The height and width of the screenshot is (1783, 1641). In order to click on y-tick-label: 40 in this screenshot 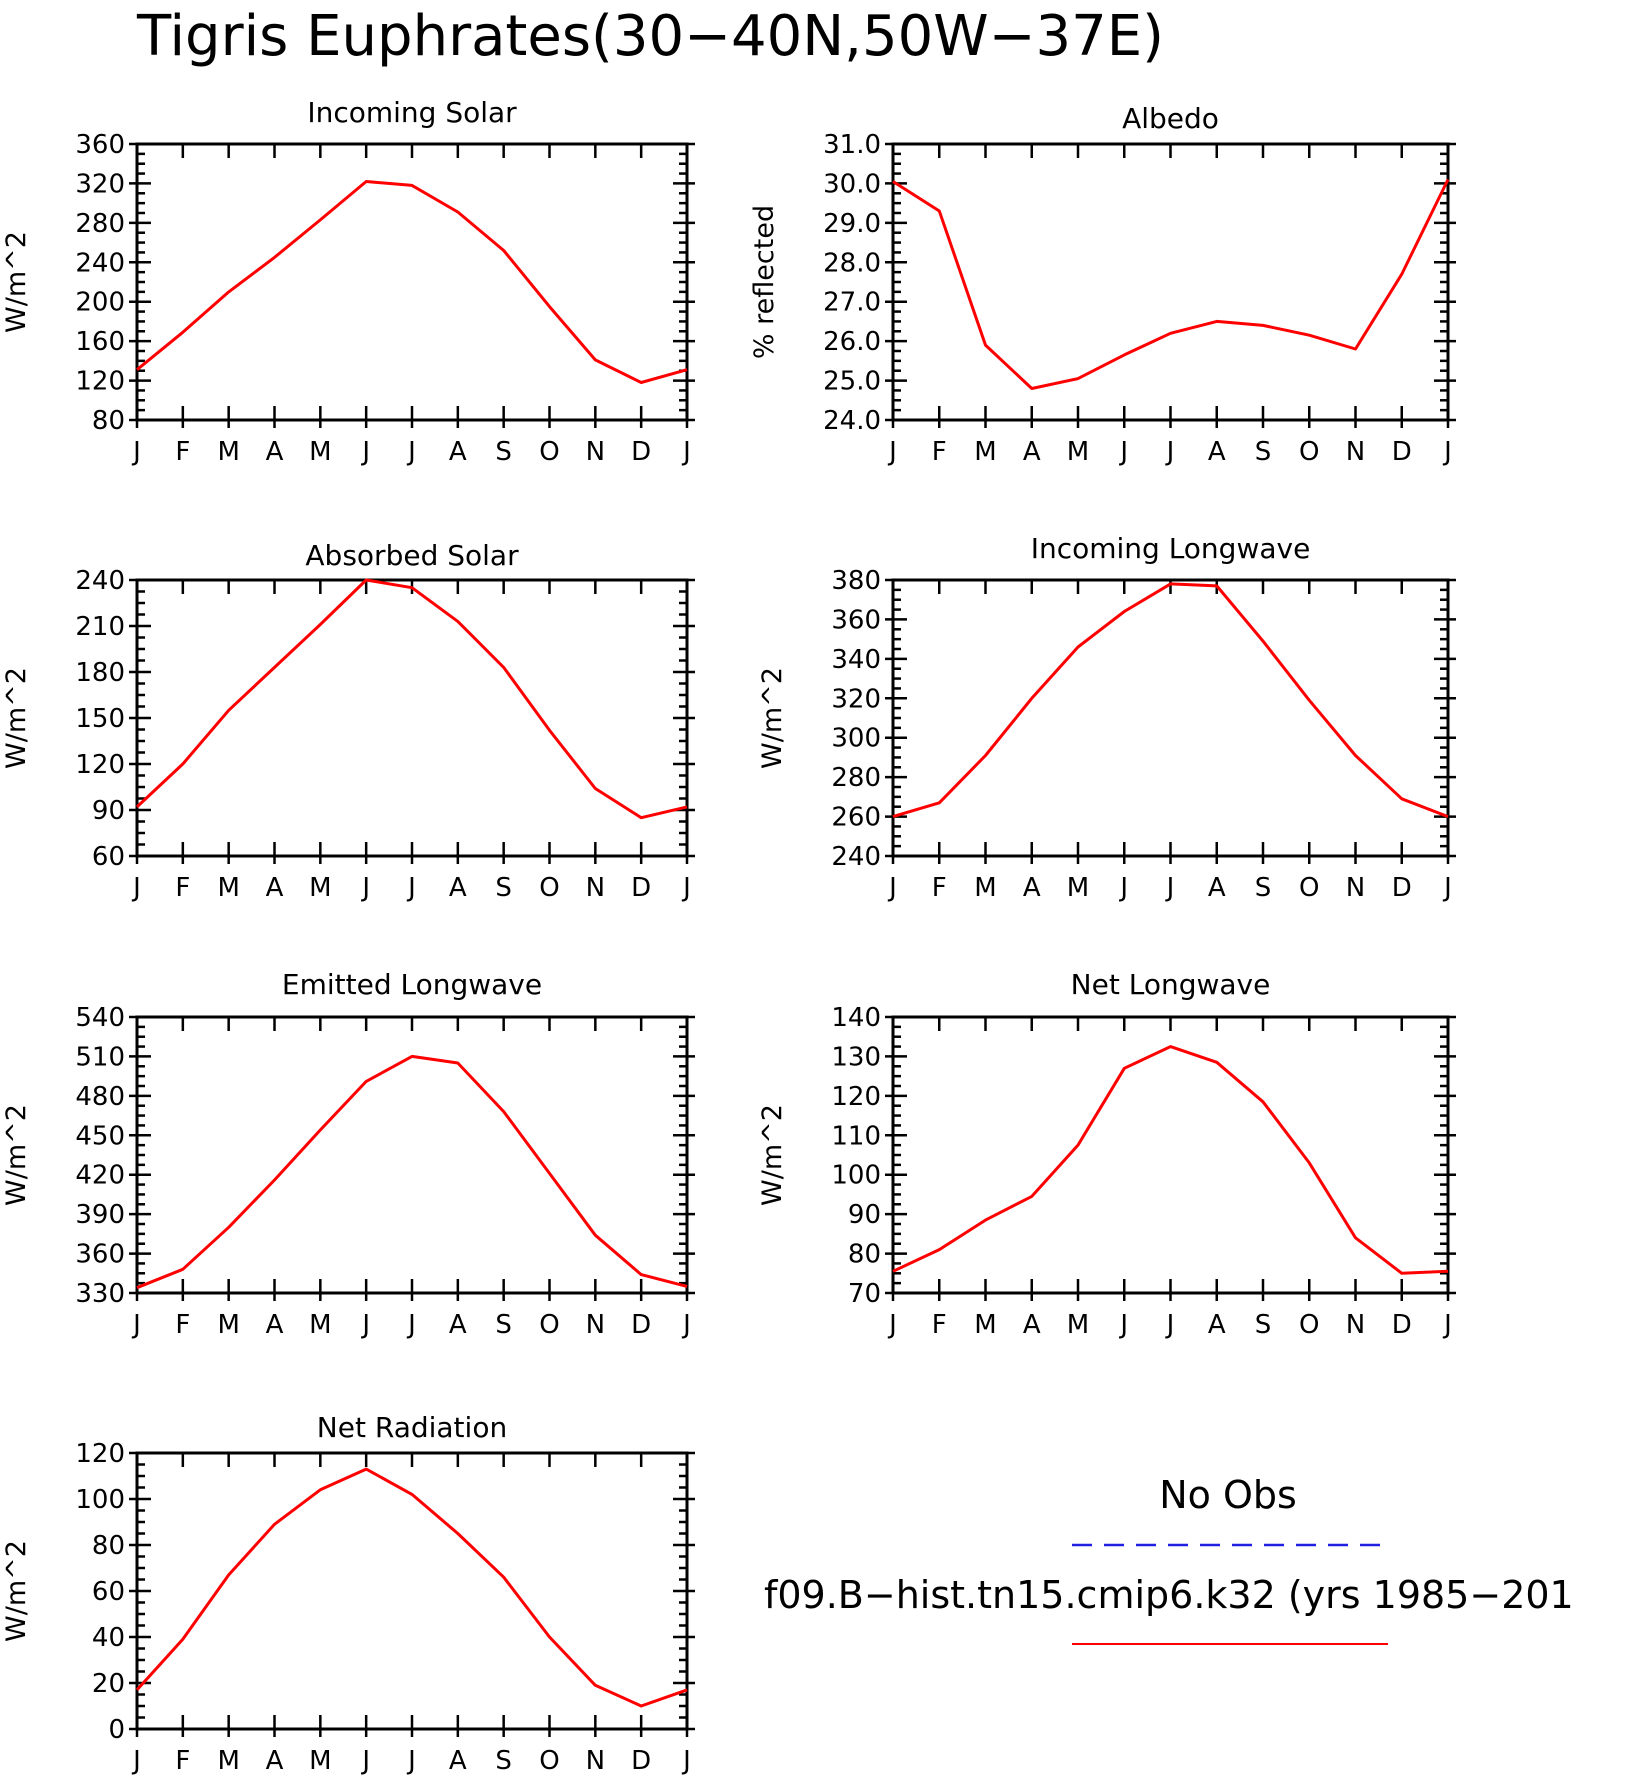, I will do `click(108, 1638)`.